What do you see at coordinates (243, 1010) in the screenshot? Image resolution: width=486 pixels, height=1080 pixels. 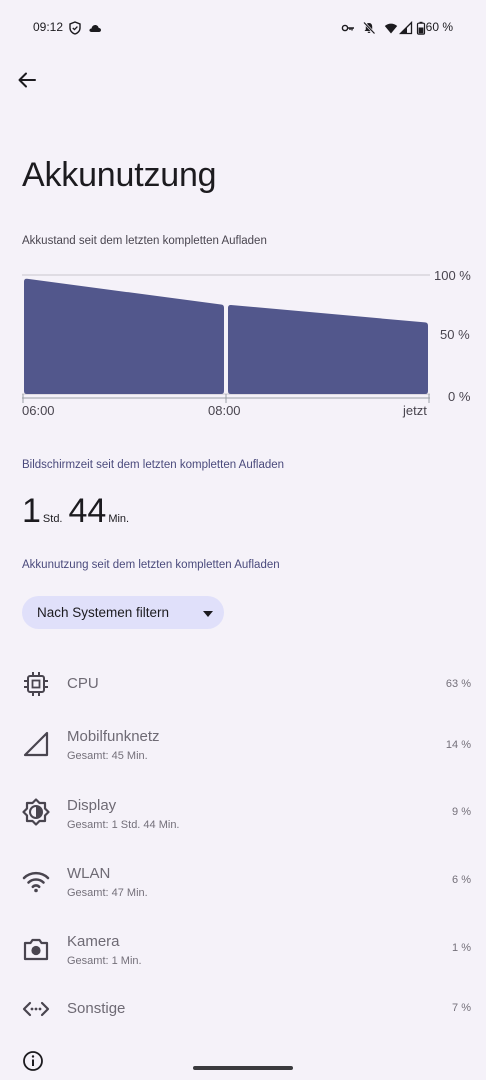 I see `usage-item-sonstige: Sonstige 7 %` at bounding box center [243, 1010].